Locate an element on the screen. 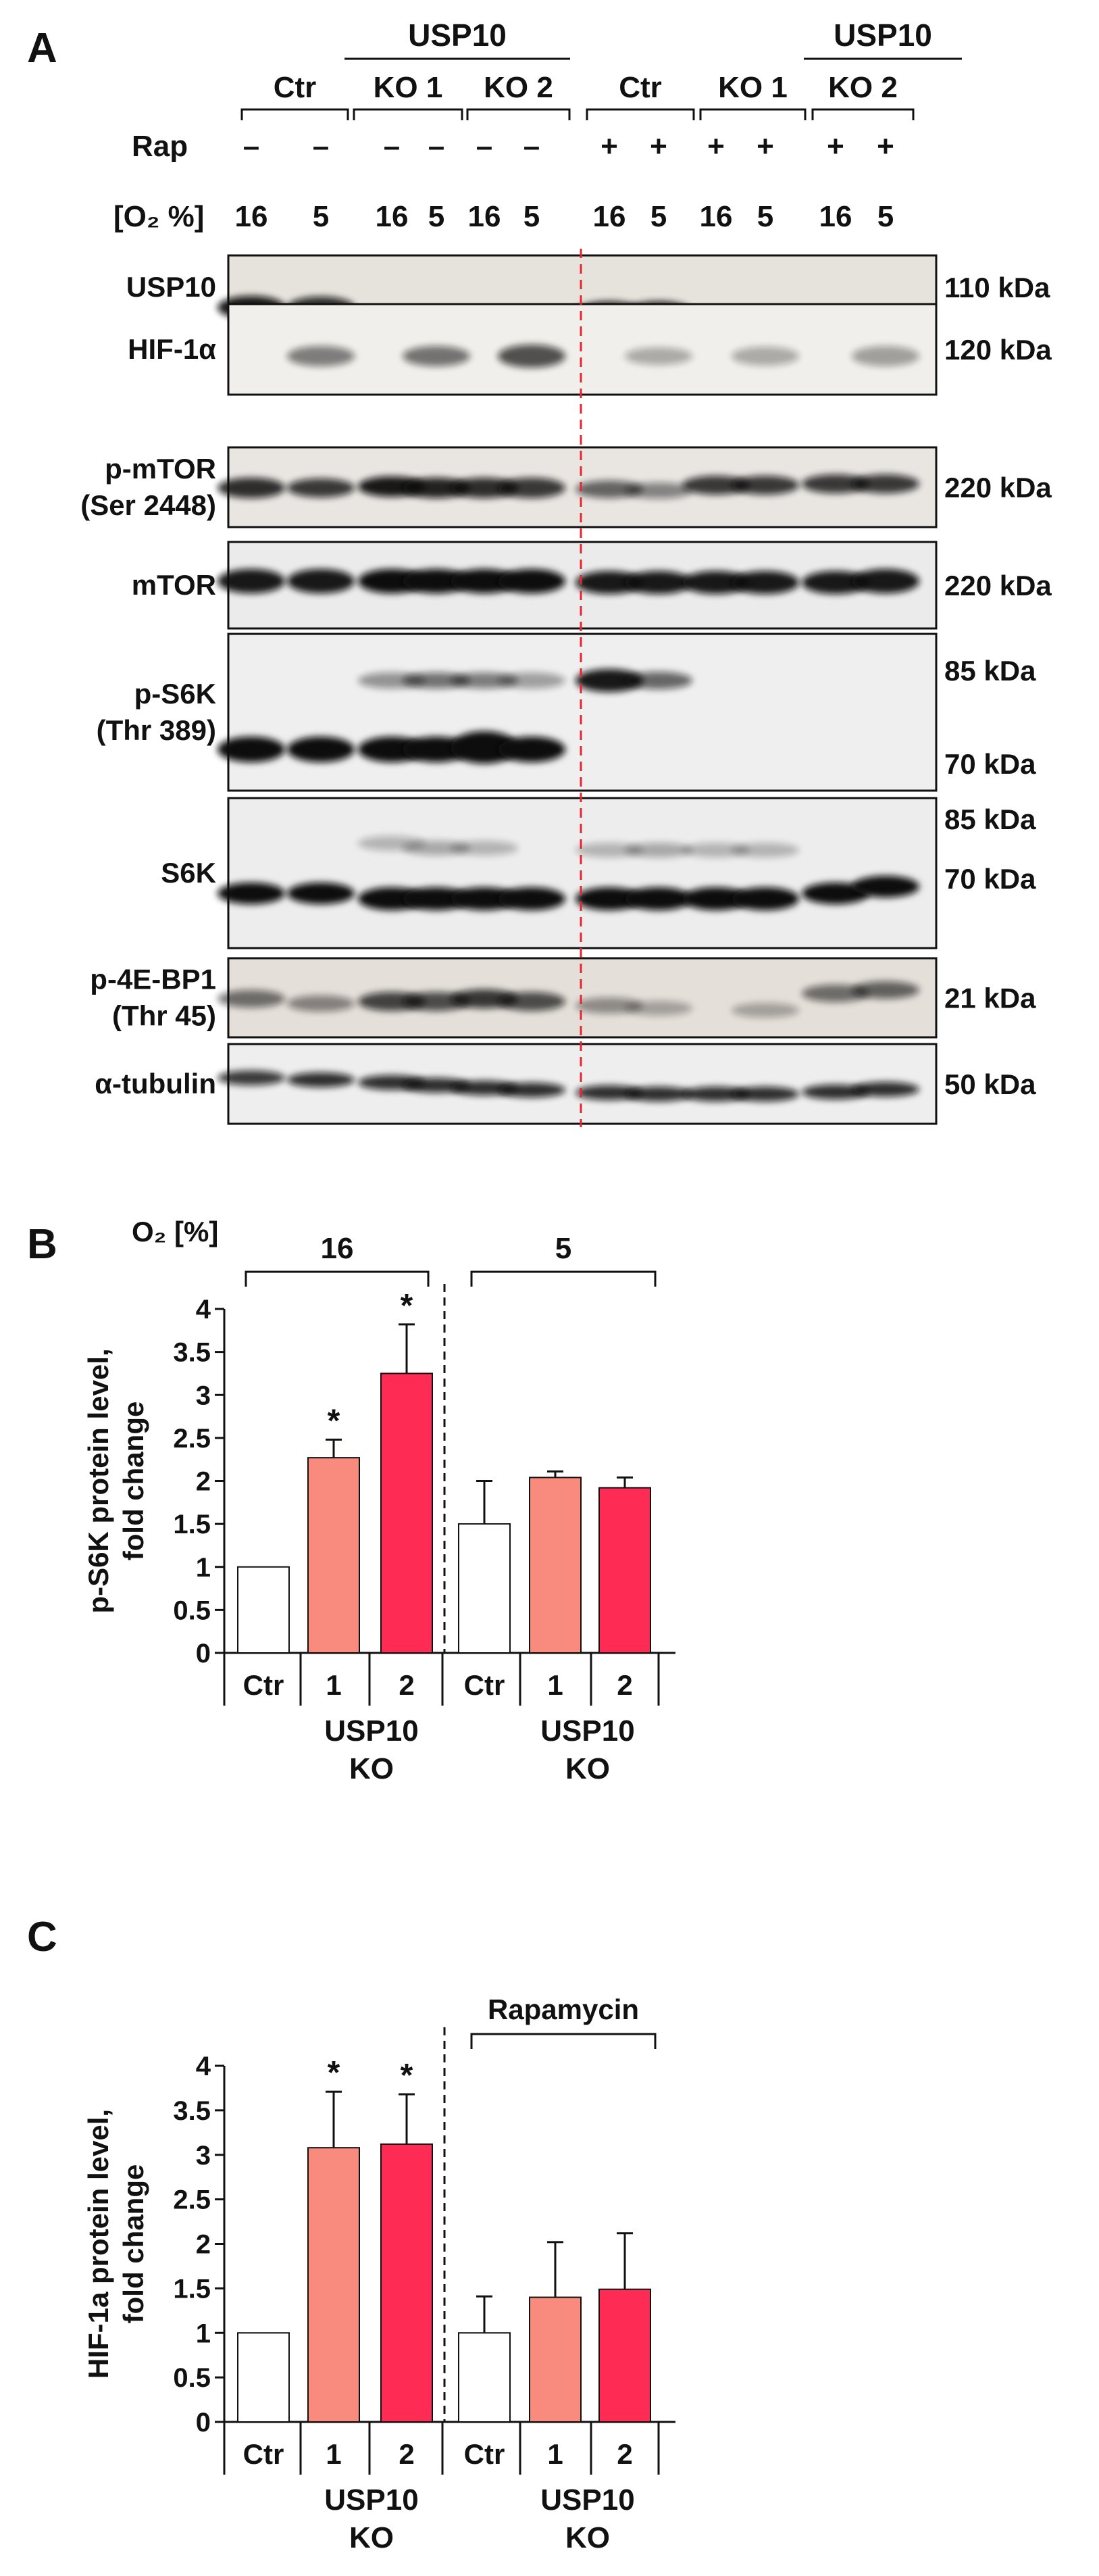 This screenshot has width=1099, height=2576. blot-protein-label: S6K is located at coordinates (188, 873).